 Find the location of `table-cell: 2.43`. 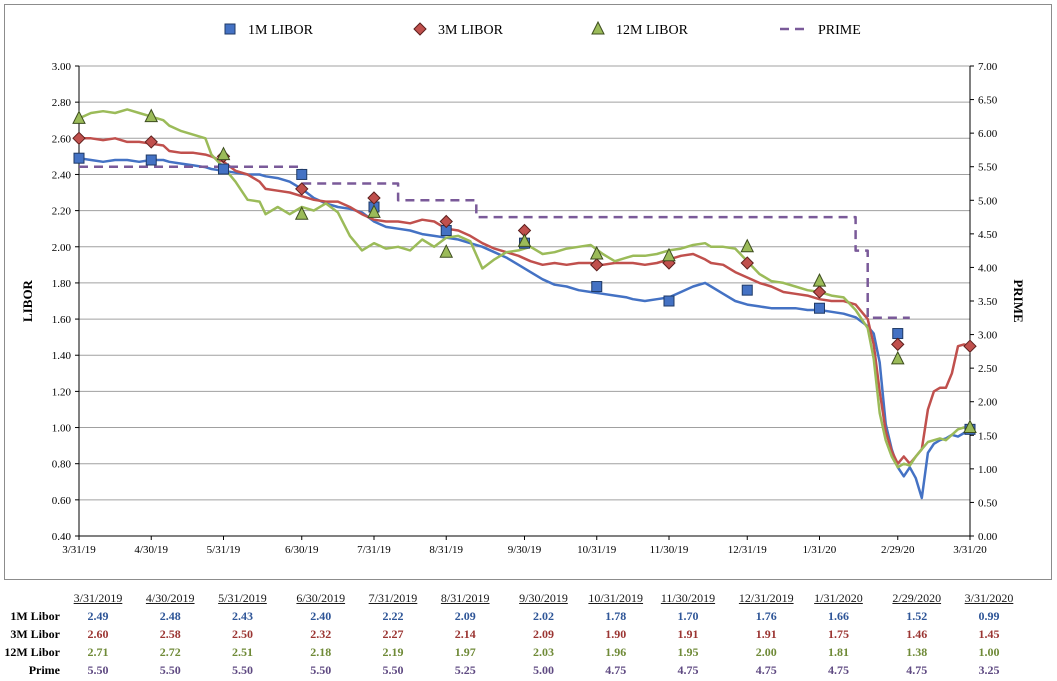

table-cell: 2.43 is located at coordinates (242, 616).